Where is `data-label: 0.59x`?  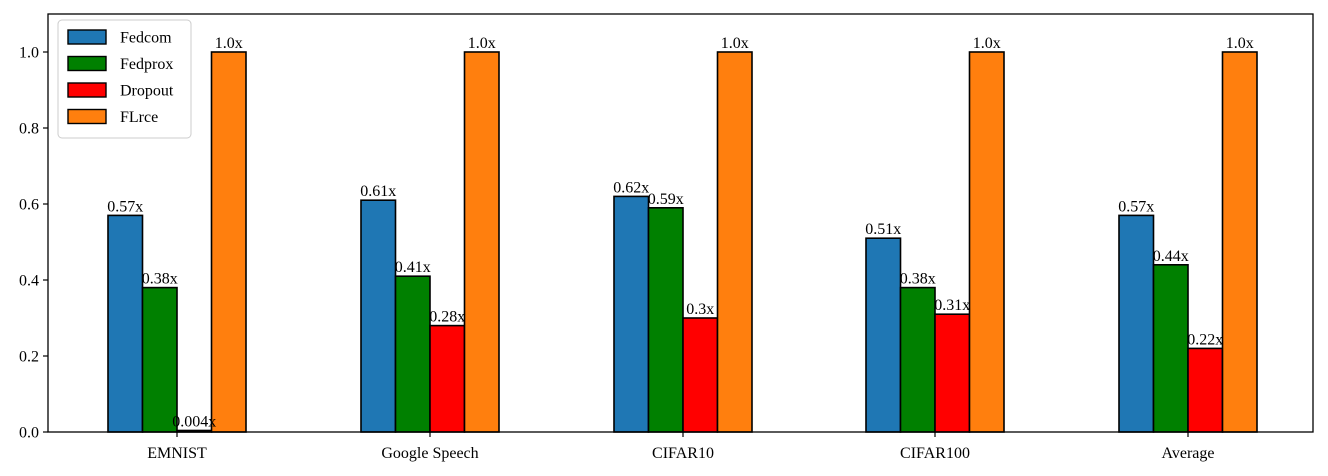
data-label: 0.59x is located at coordinates (666, 199).